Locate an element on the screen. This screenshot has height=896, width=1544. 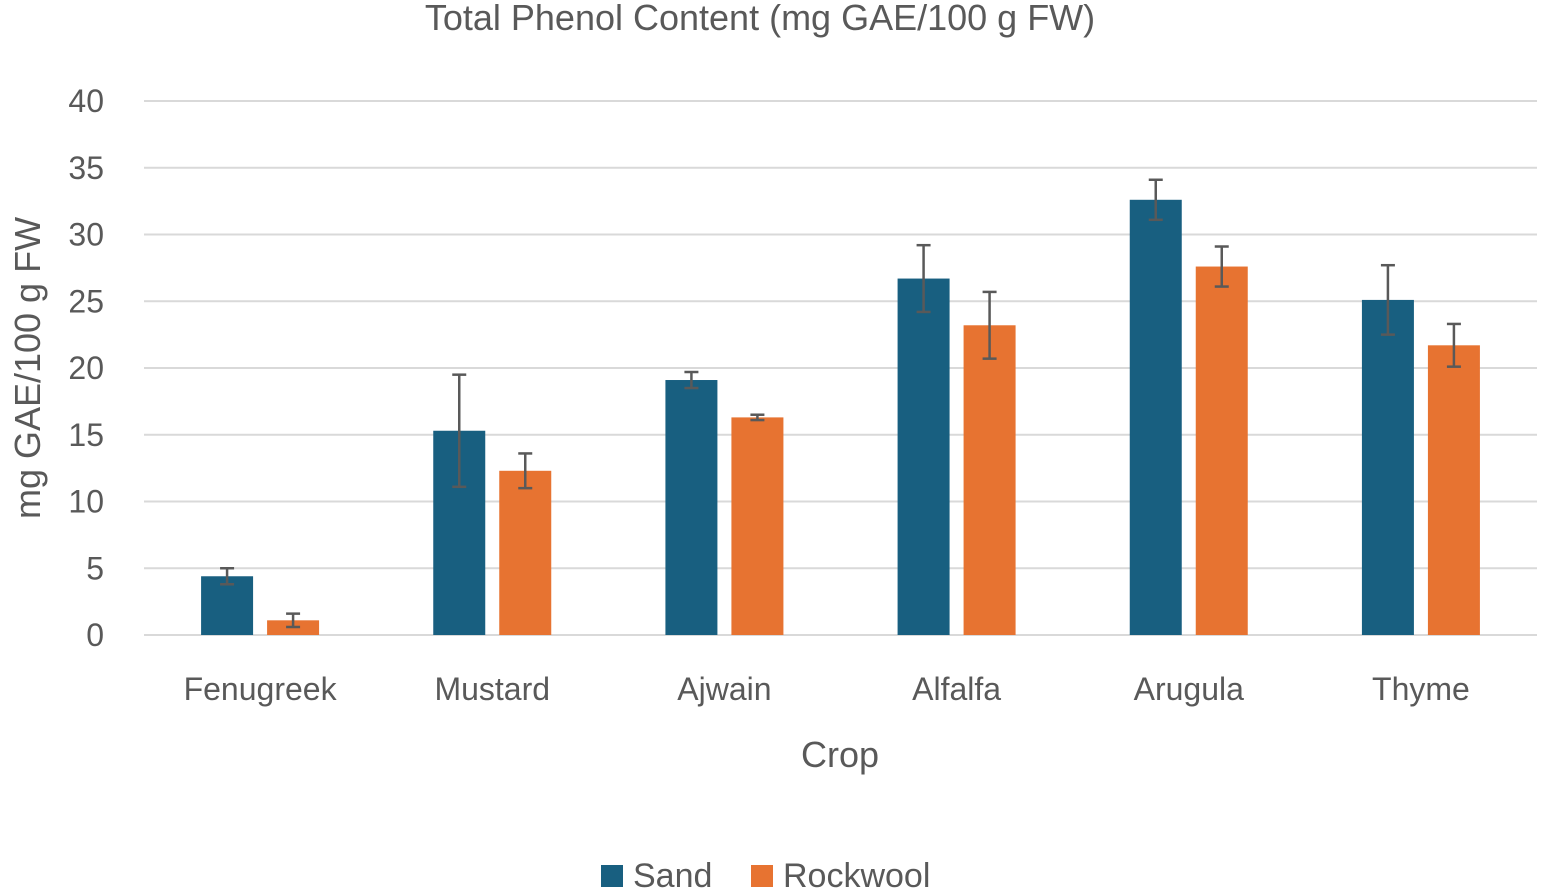
x-category-label: Thyme is located at coordinates (1421, 689).